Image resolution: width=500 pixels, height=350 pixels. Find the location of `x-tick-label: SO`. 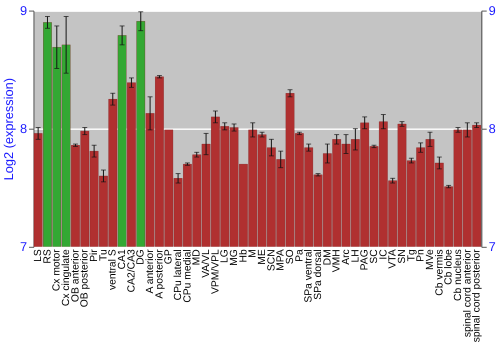

x-tick-label: SO is located at coordinates (290, 256).